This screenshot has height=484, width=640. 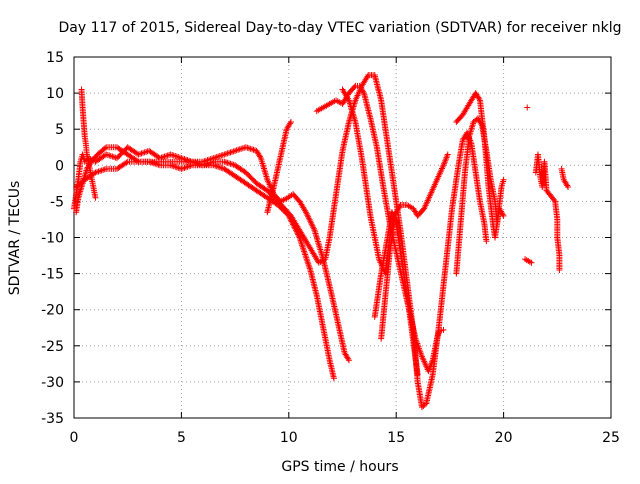 What do you see at coordinates (74, 438) in the screenshot?
I see `x-tick-label: 0` at bounding box center [74, 438].